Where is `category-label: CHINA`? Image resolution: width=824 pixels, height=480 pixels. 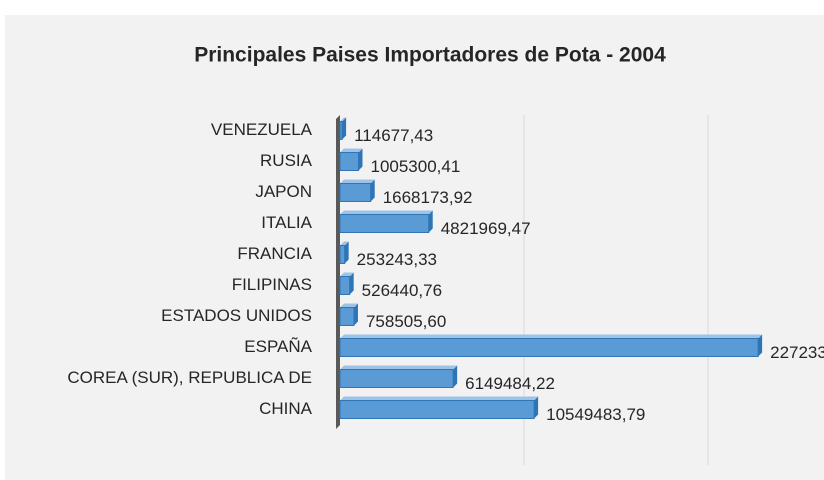 category-label: CHINA is located at coordinates (286, 408).